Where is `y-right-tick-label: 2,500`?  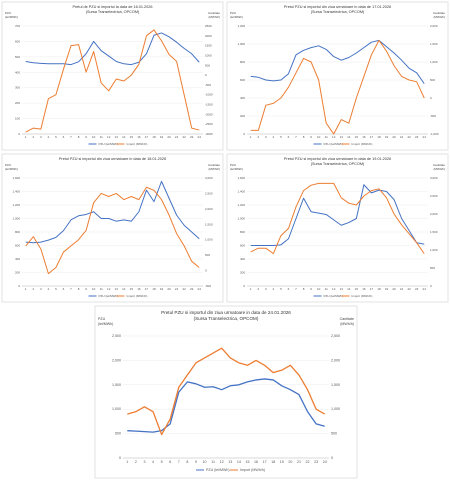 y-right-tick-label: 2,500 is located at coordinates (209, 193).